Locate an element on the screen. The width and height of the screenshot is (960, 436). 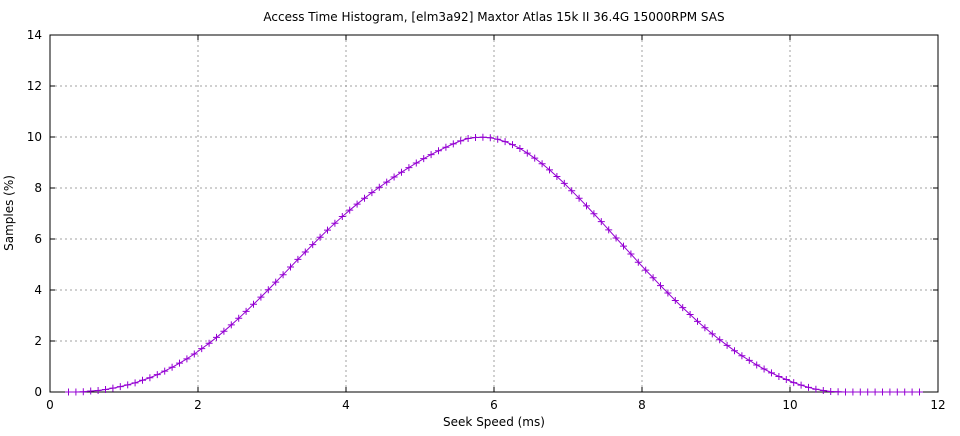
x-axis-label: Seek Speed (ms) is located at coordinates (494, 422).